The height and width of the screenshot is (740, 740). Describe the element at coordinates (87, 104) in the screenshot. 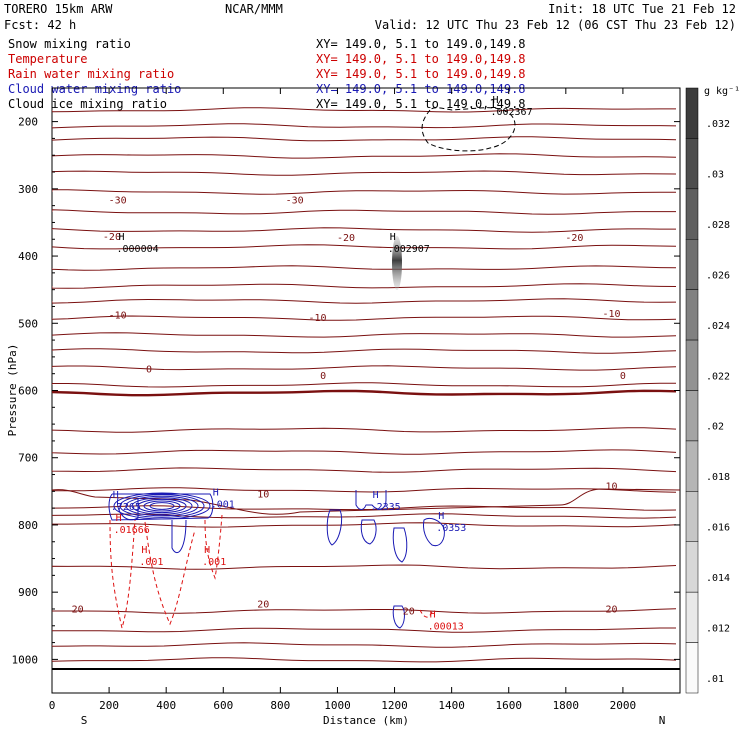

I see `field-name: Cloud ice mixing ratio` at that location.